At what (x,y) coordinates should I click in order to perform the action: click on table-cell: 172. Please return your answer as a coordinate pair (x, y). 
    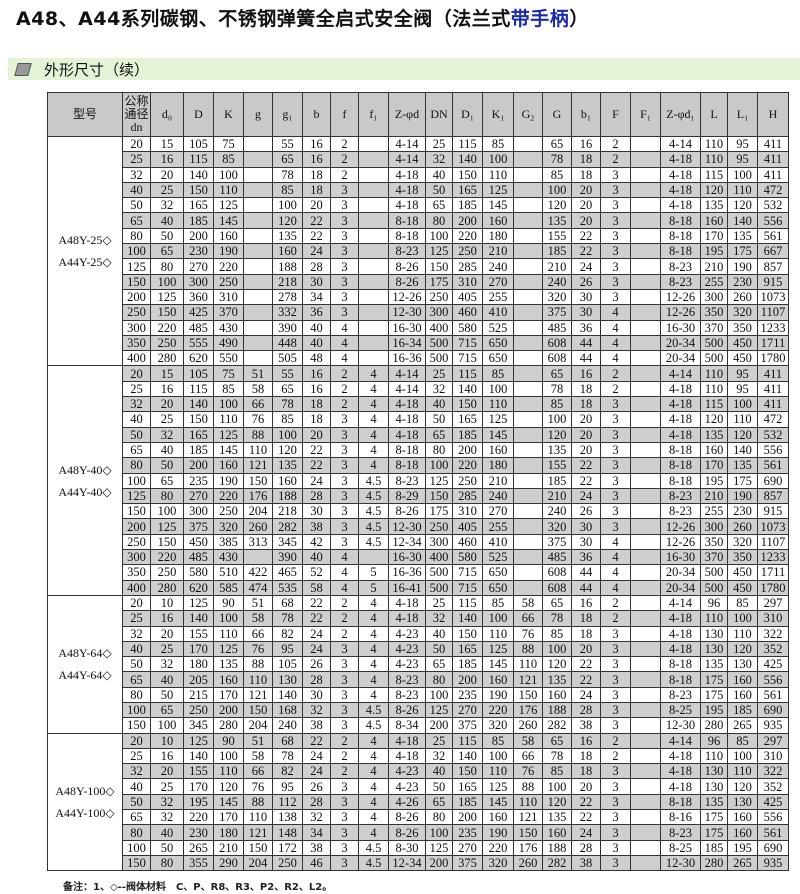
    Looking at the image, I should click on (287, 847).